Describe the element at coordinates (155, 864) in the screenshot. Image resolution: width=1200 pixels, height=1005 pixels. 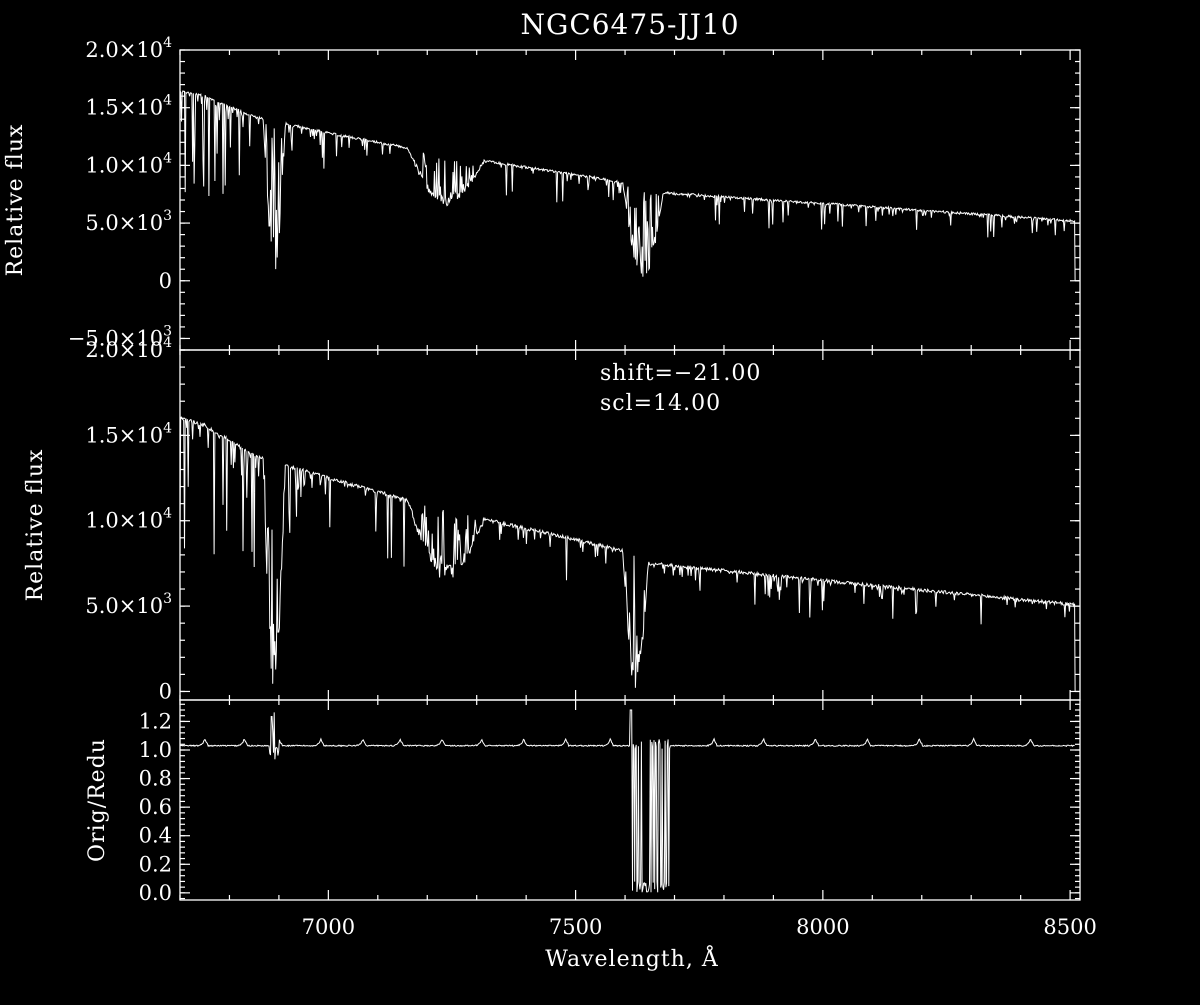
I see `bottom-y-tick-label: 0.2` at that location.